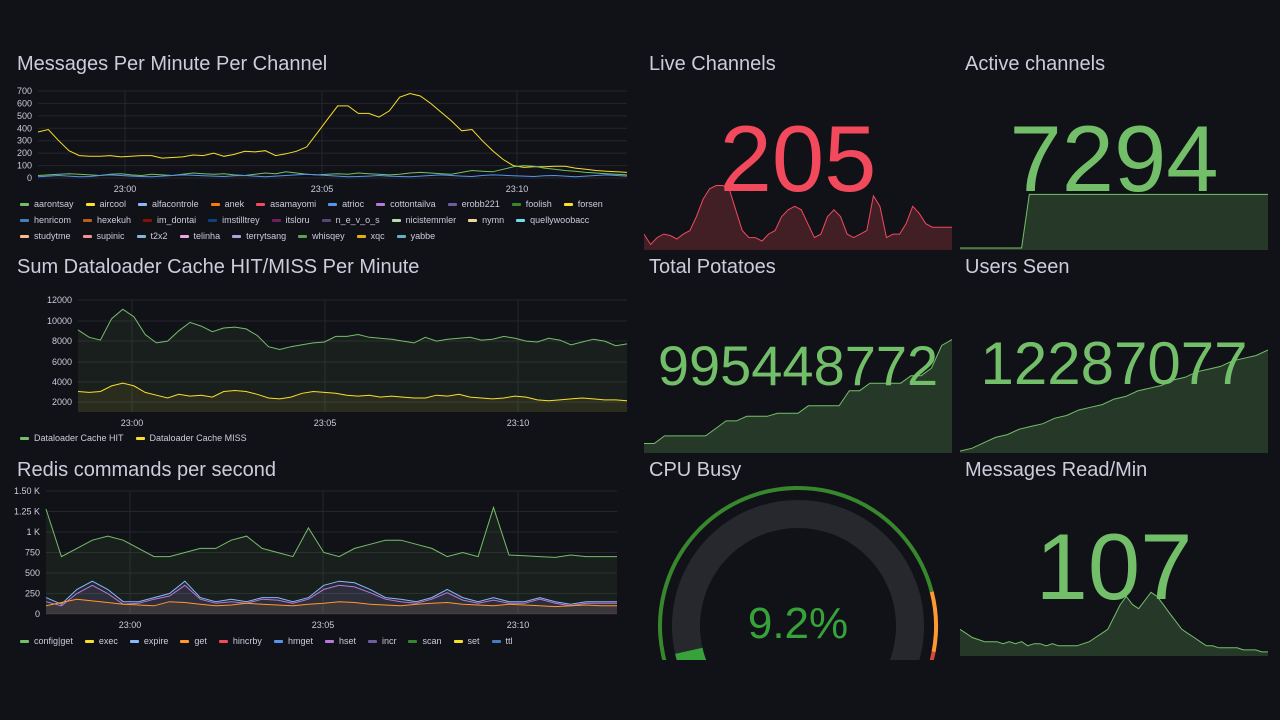  Describe the element at coordinates (191, 438) in the screenshot. I see `legend-item: Dataloader Cache MISS` at that location.